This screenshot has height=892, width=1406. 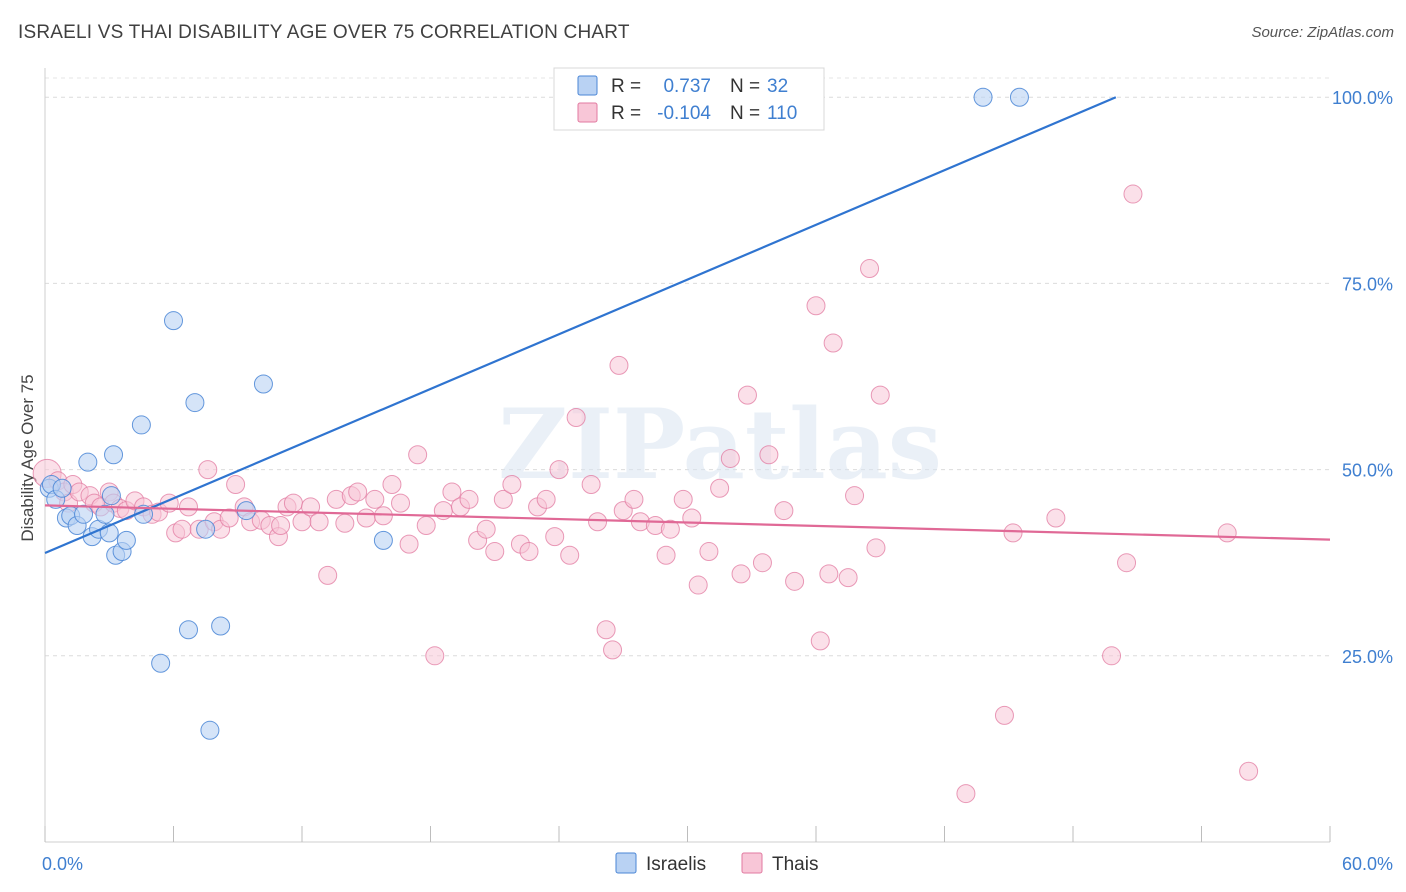 What do you see at coordinates (1367, 864) in the screenshot?
I see `x-tick-label-1: 60.0%` at bounding box center [1367, 864].